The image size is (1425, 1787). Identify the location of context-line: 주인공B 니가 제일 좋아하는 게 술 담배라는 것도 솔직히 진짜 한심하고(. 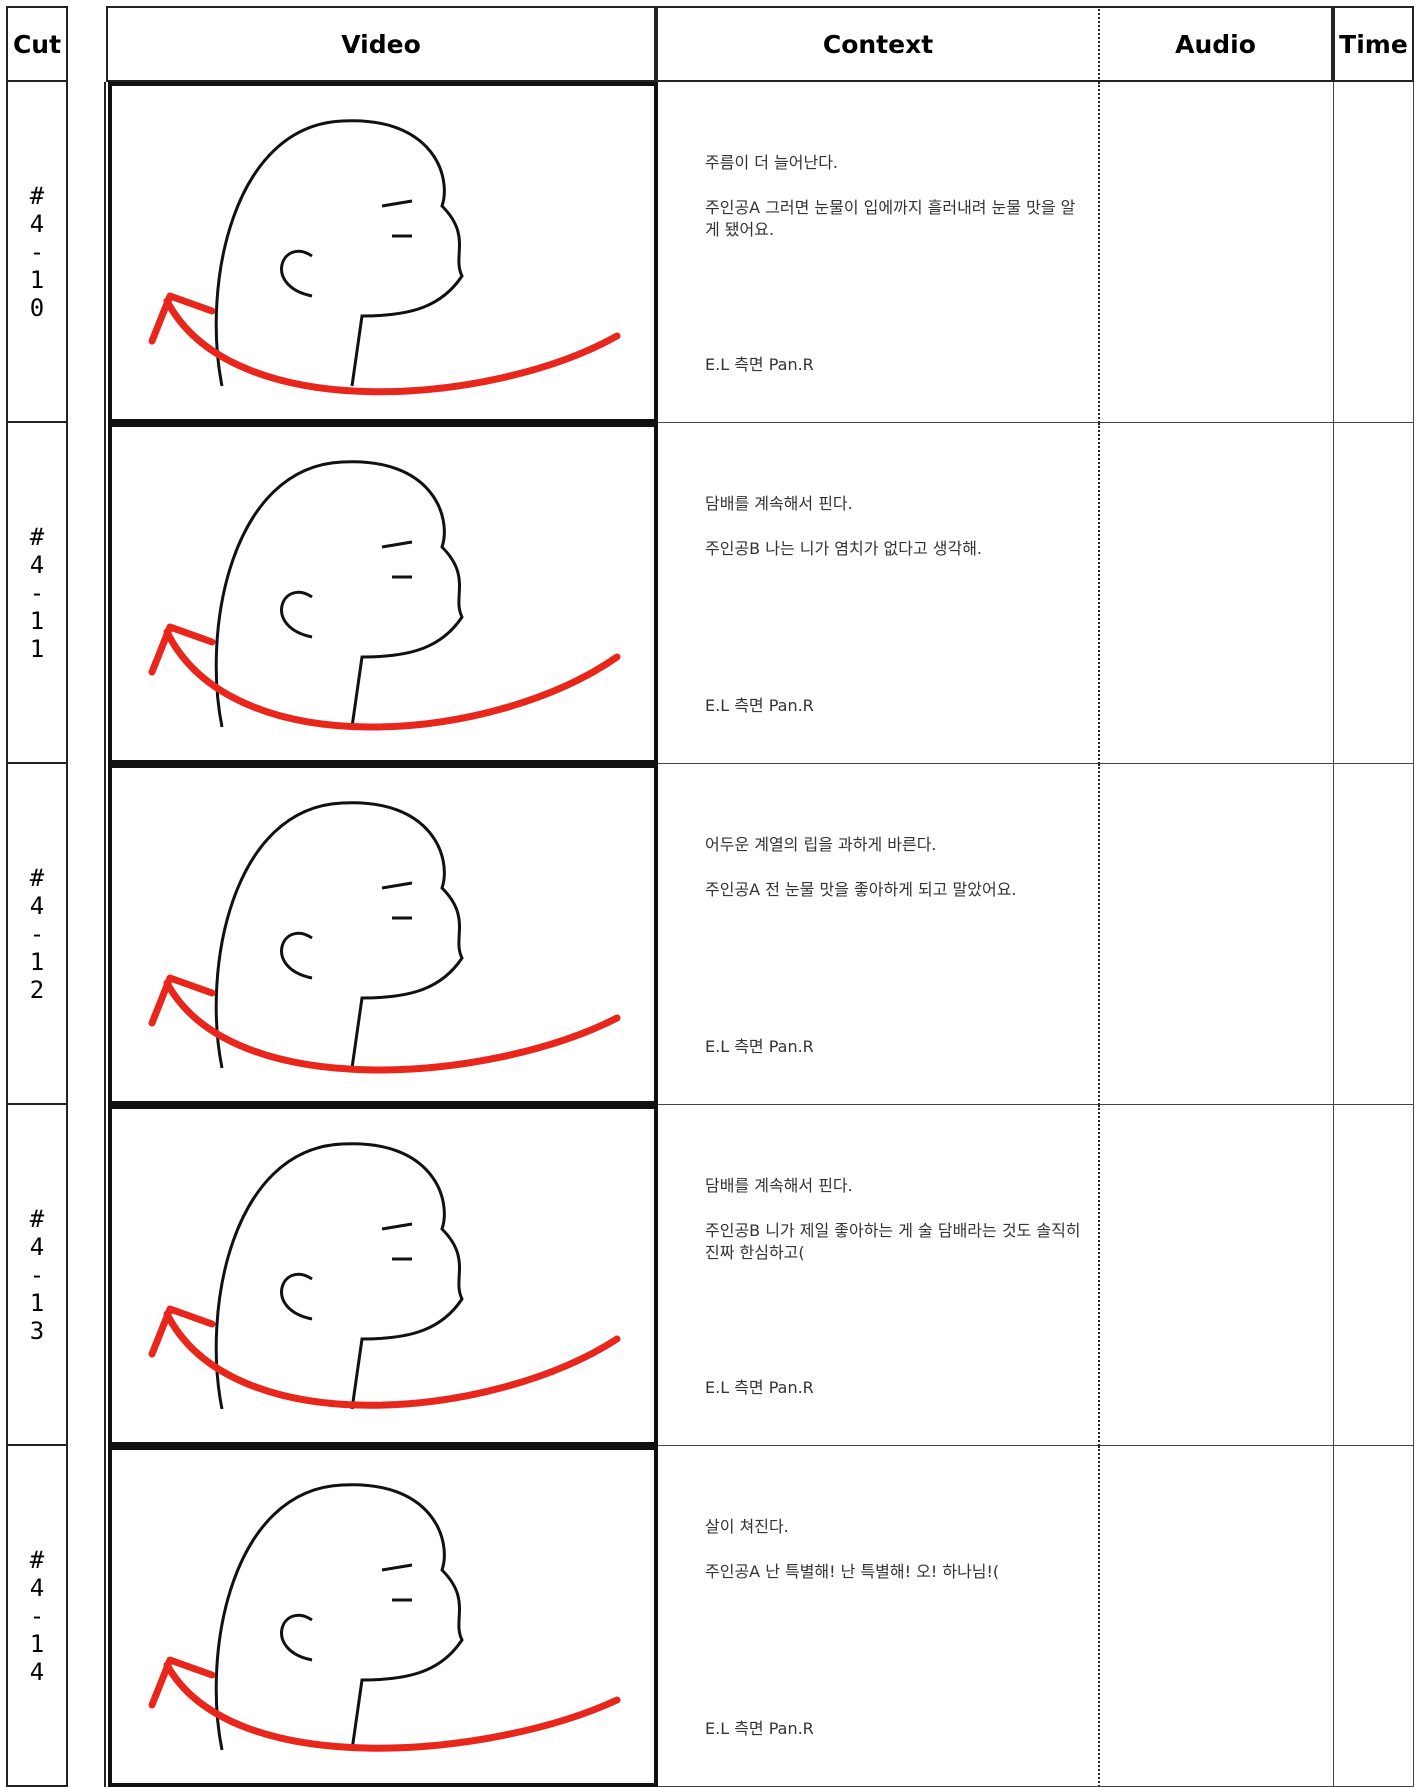
(893, 1241).